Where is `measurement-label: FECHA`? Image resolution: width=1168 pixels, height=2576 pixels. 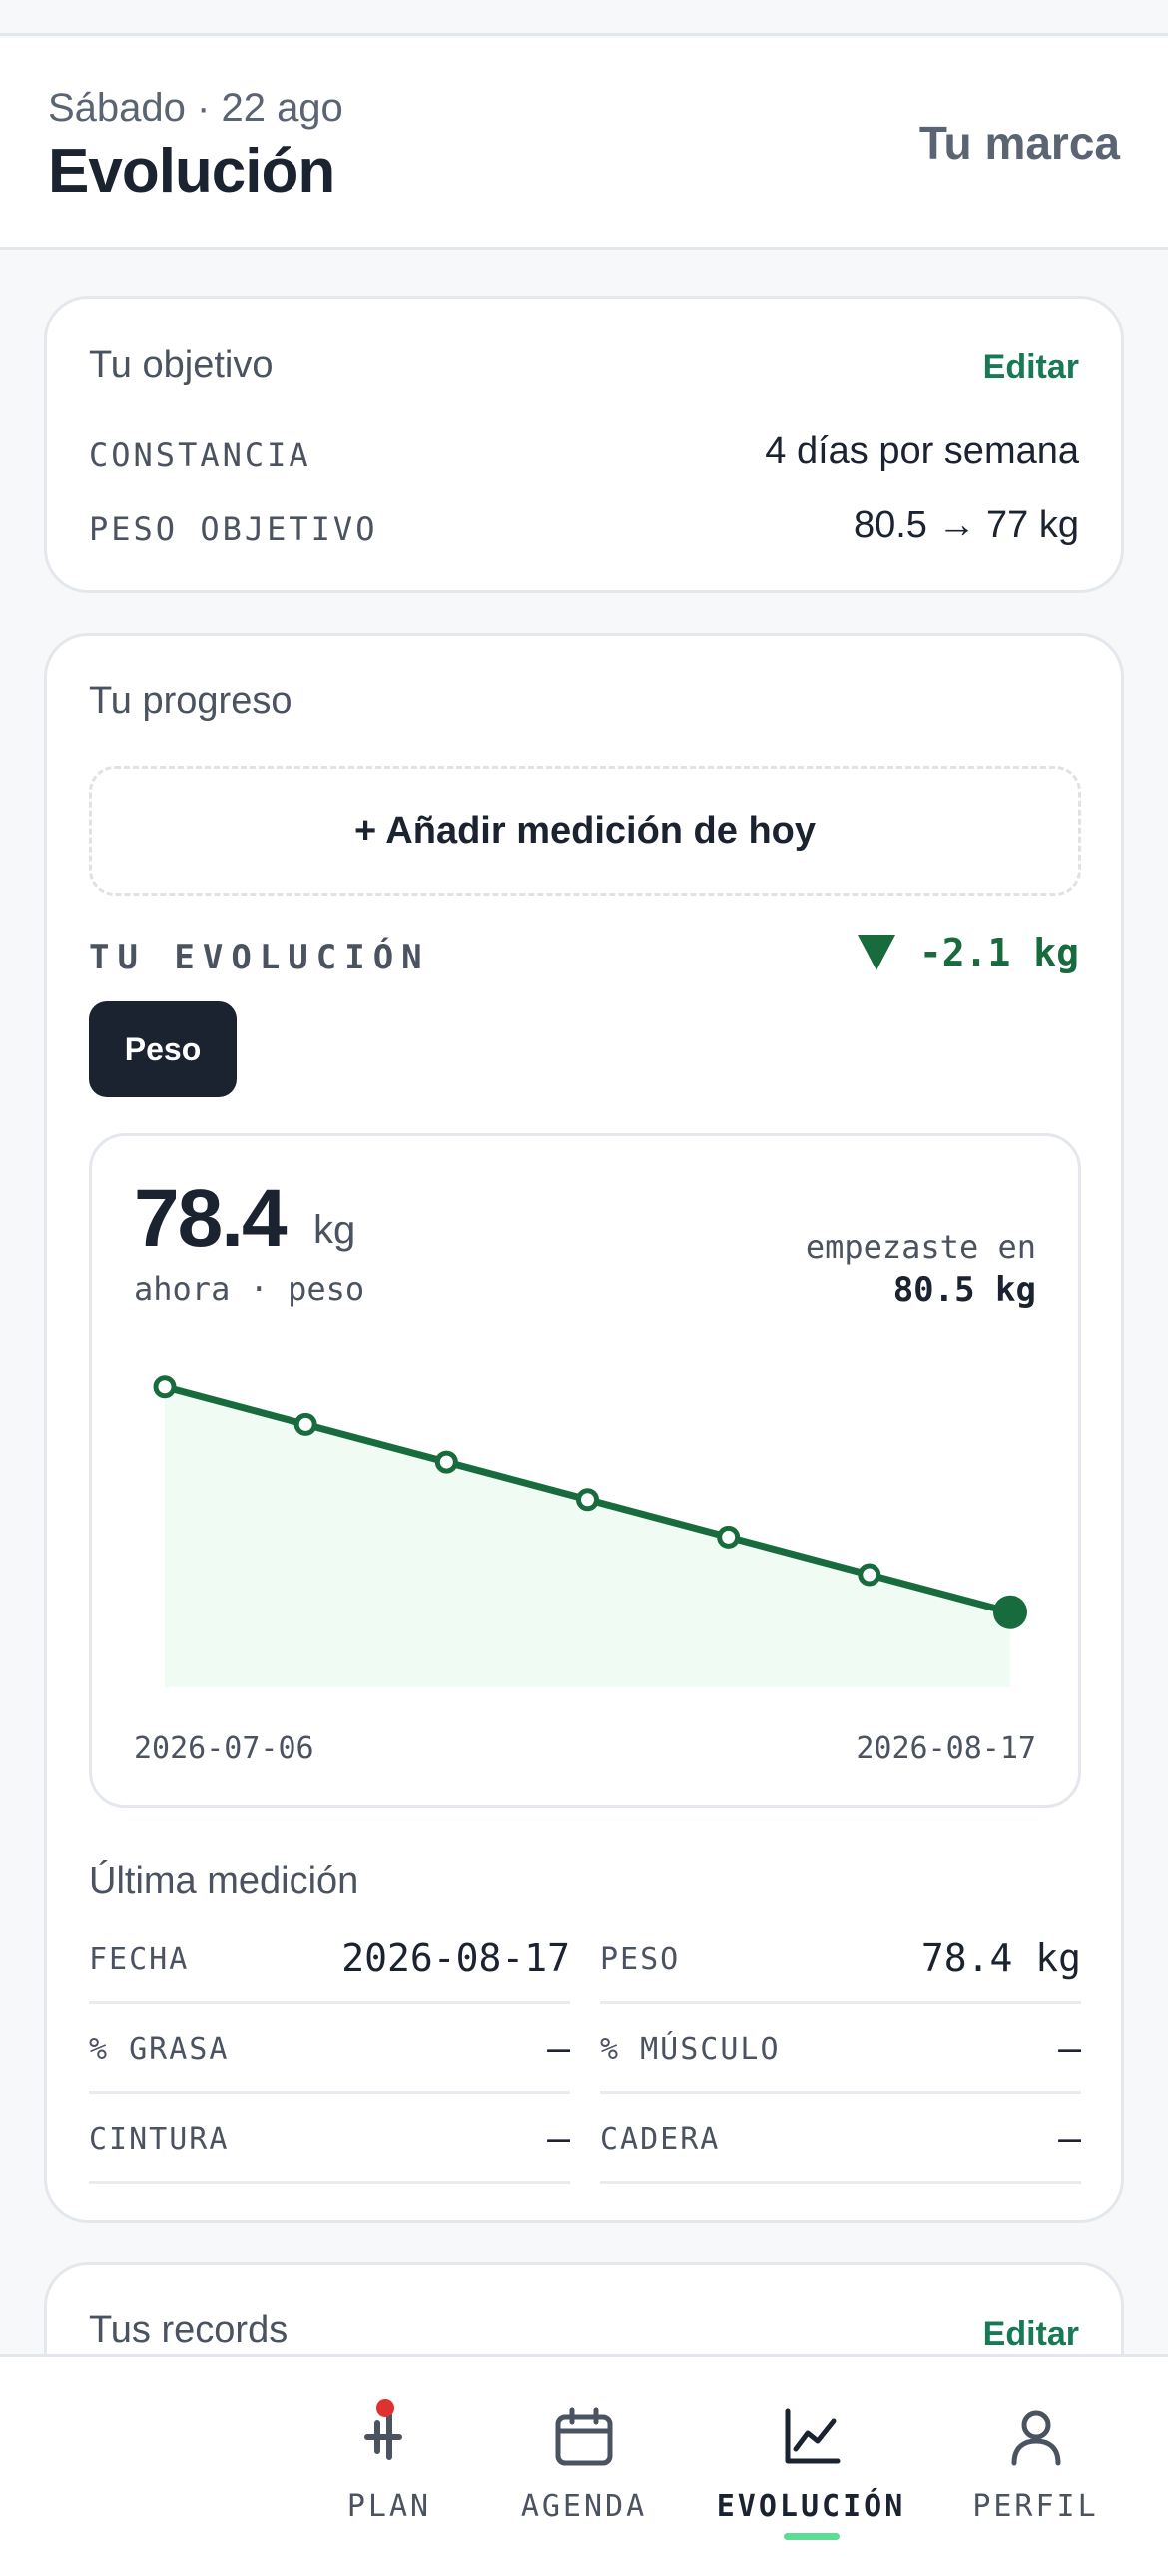
measurement-label: FECHA is located at coordinates (139, 1959).